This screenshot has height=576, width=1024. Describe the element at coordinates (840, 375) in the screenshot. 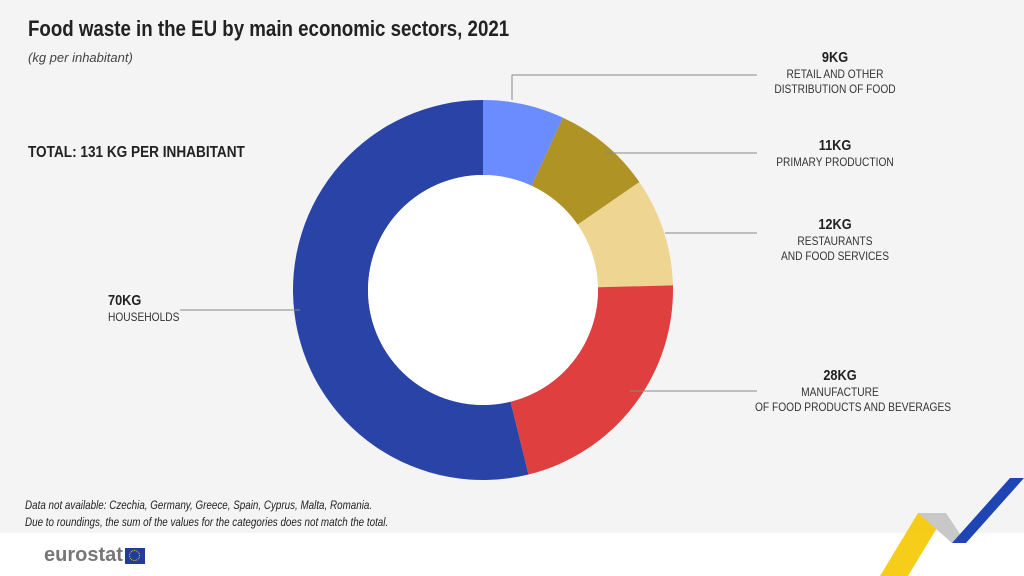

I see `value-label: 28KG` at that location.